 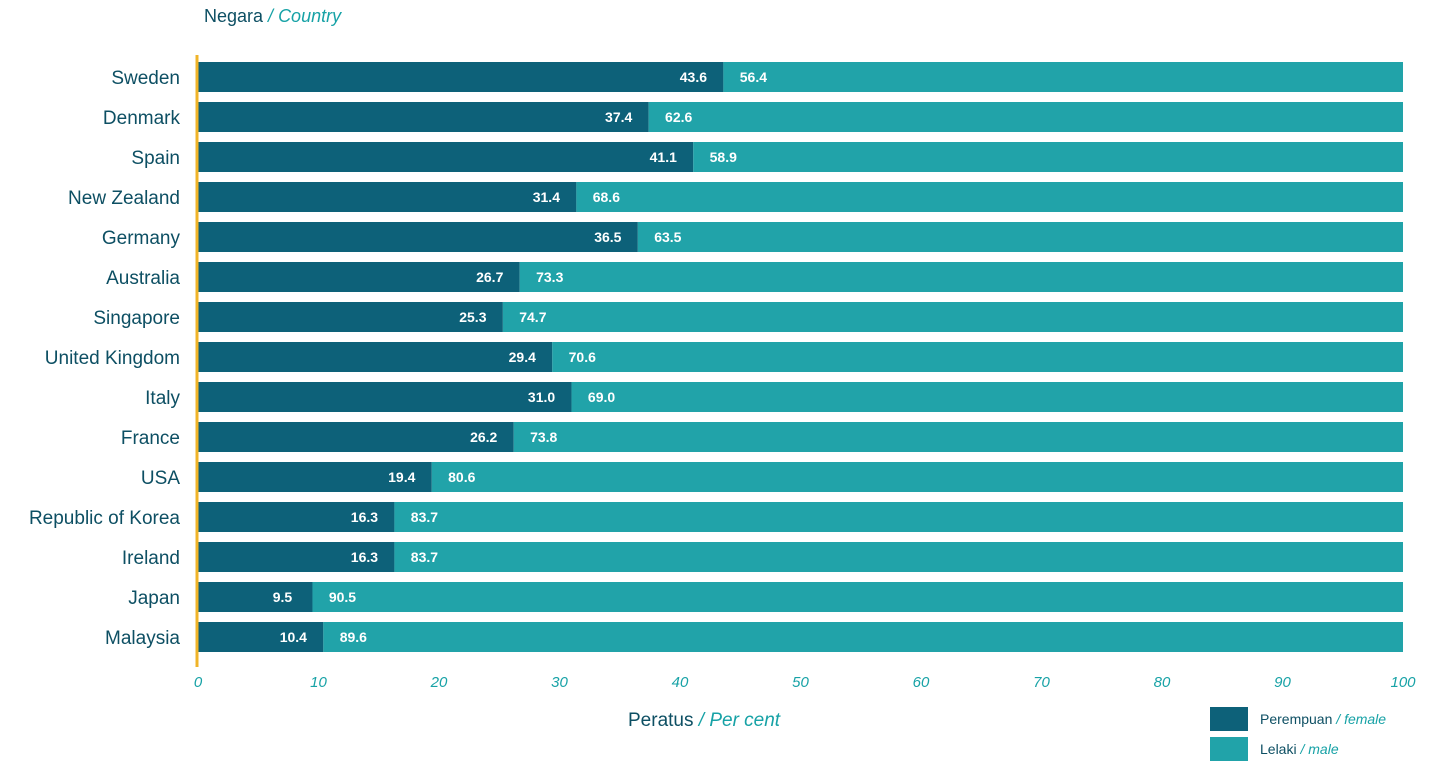 I want to click on legend-item-male: Lelaki / male, so click(x=1298, y=749).